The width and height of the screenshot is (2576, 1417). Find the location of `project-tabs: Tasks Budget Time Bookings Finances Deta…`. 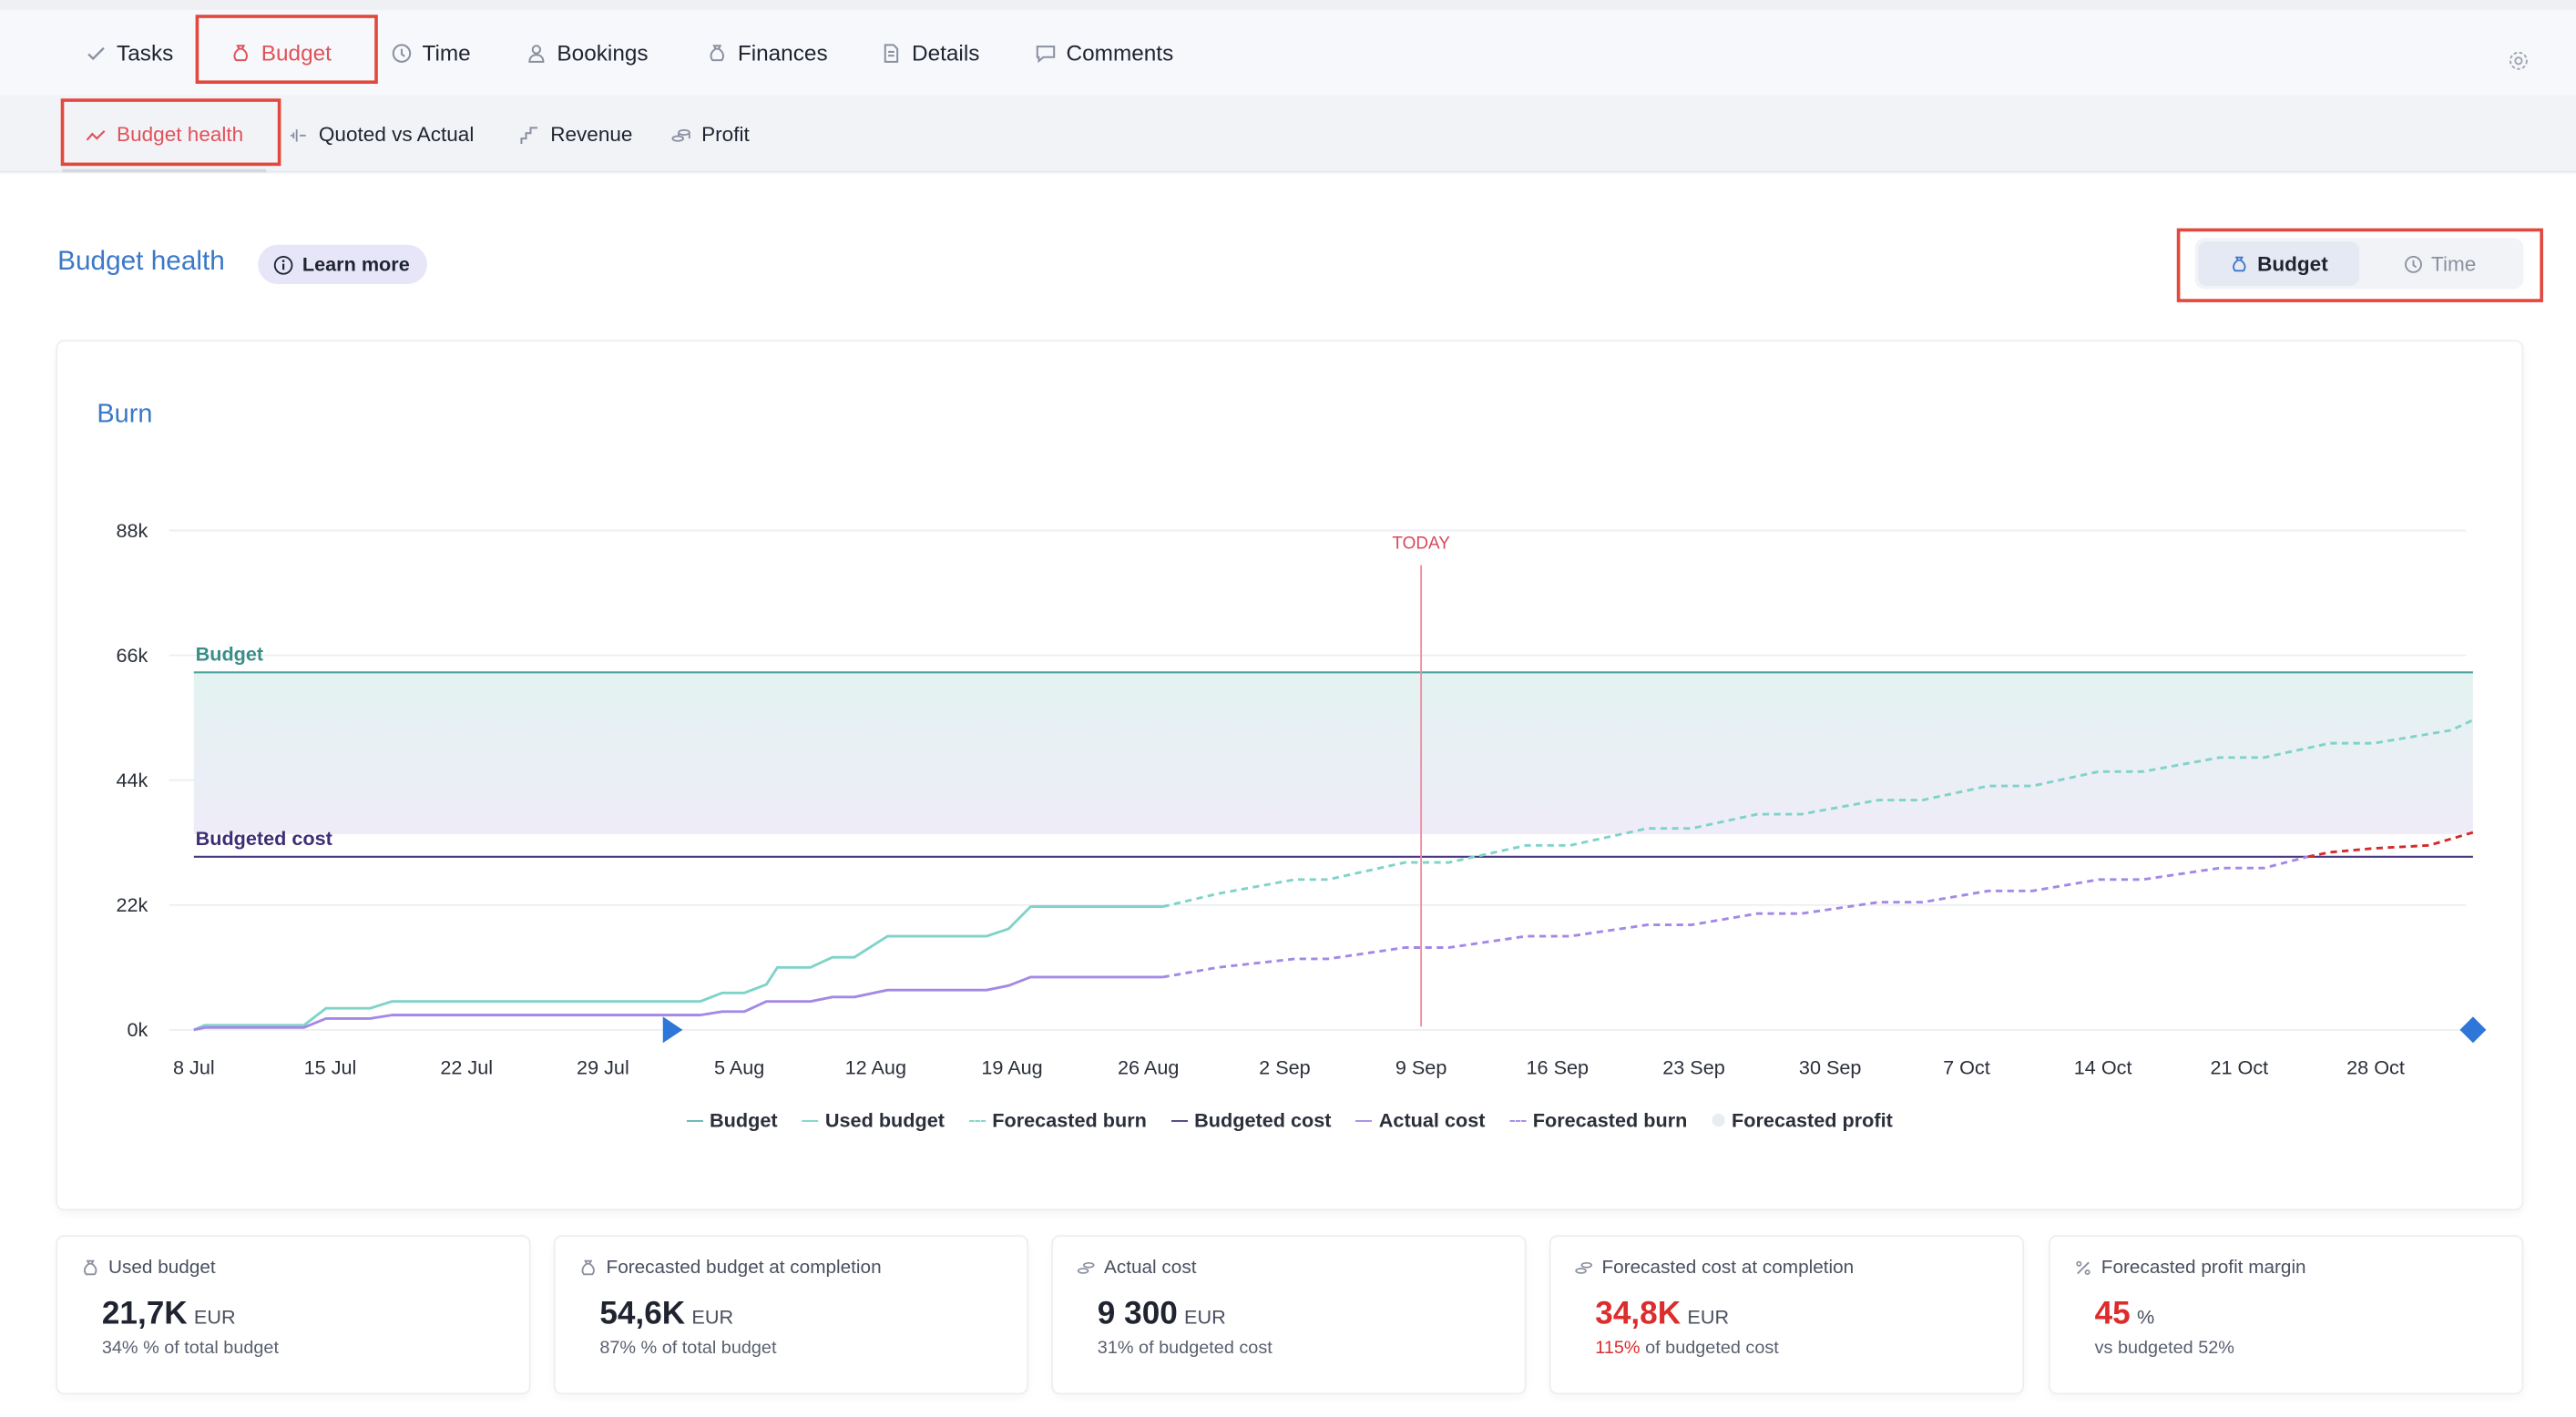

project-tabs: Tasks Budget Time Bookings Finances Deta… is located at coordinates (1288, 53).